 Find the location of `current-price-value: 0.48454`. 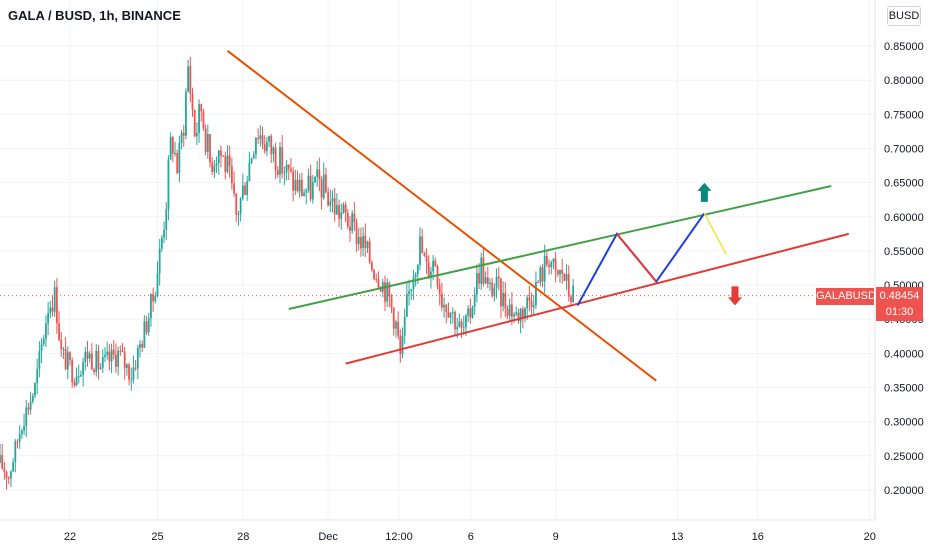

current-price-value: 0.48454 is located at coordinates (899, 296).